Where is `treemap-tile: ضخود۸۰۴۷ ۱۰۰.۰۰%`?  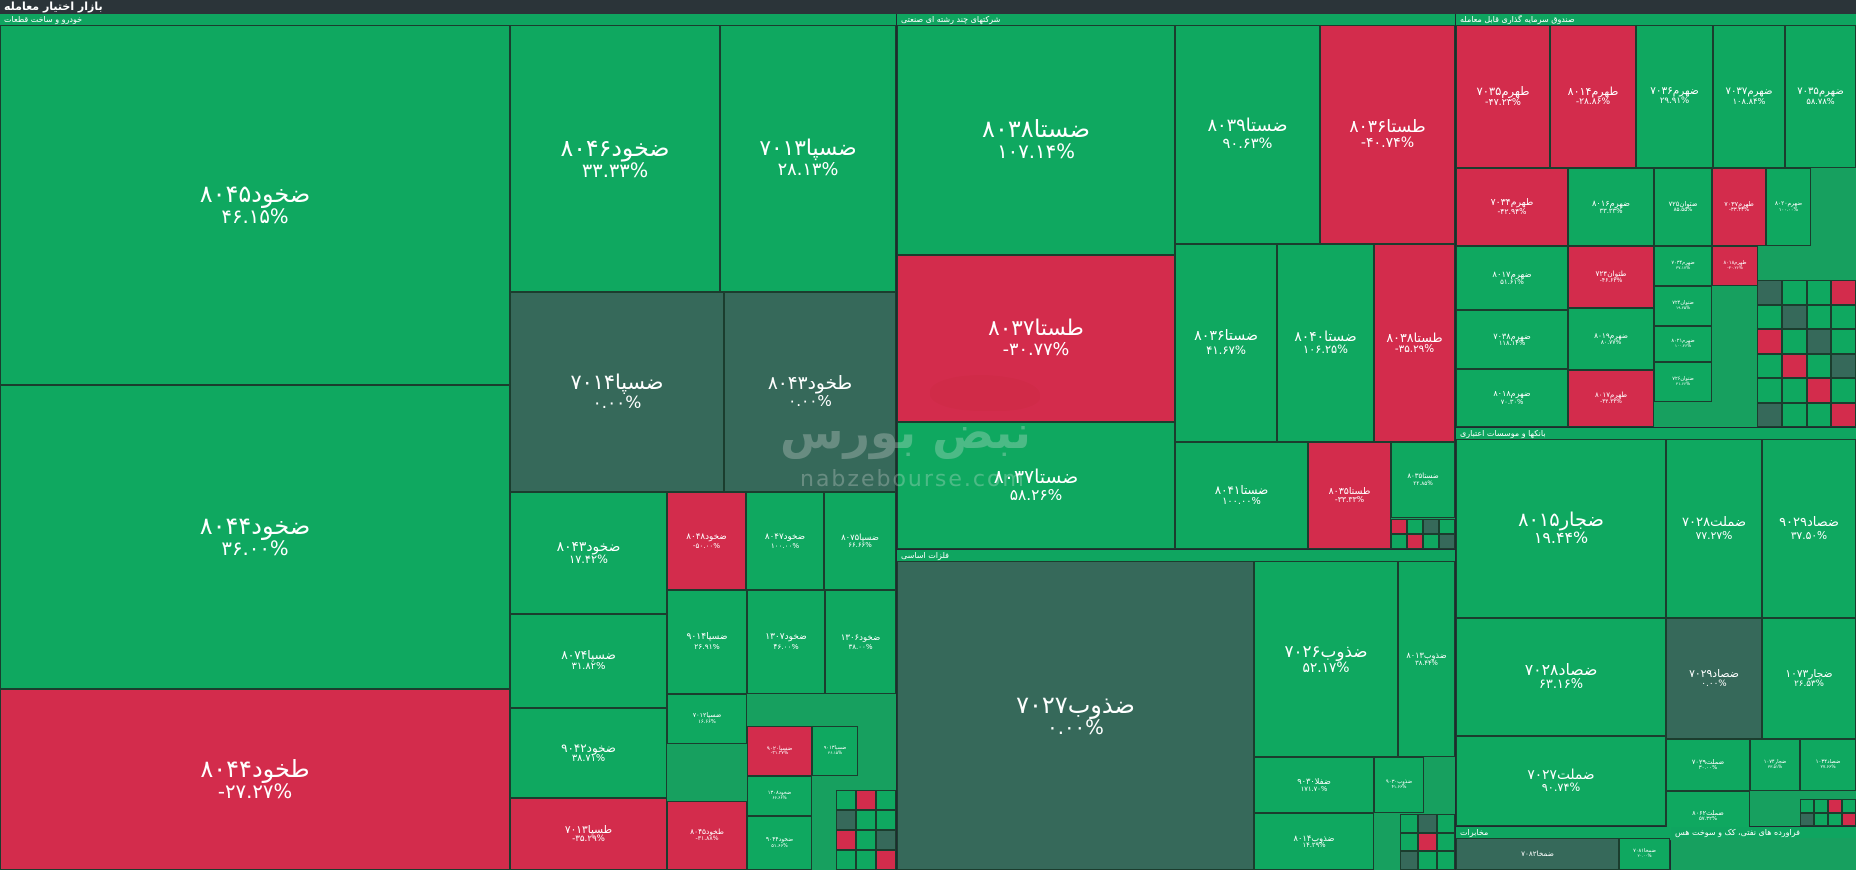 treemap-tile: ضخود۸۰۴۷ ۱۰۰.۰۰% is located at coordinates (785, 541).